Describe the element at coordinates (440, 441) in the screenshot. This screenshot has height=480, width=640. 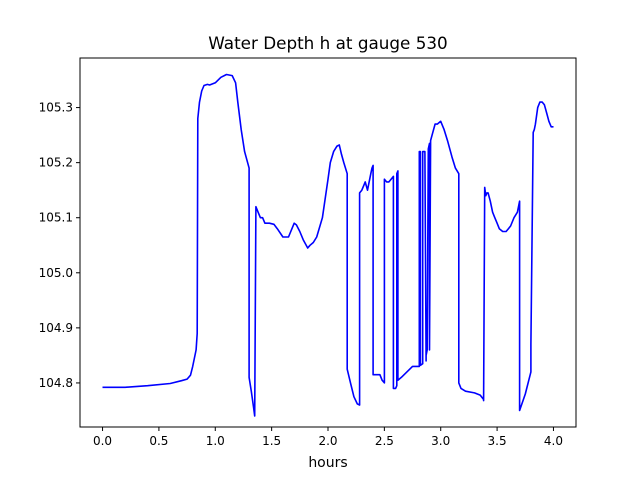
I see `x-tick-label: 3.0` at that location.